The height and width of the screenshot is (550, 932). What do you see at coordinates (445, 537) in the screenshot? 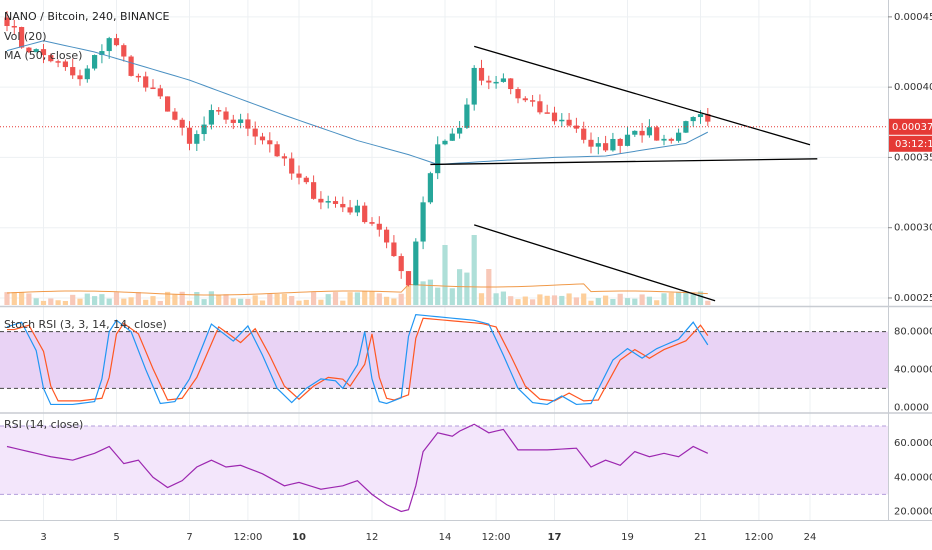
I see `time-tick-label: 14` at bounding box center [445, 537].